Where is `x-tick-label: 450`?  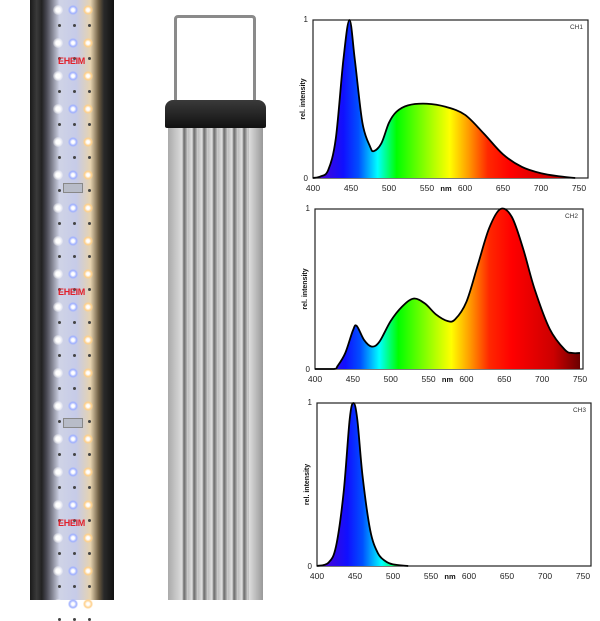
x-tick-label: 450 is located at coordinates (351, 188).